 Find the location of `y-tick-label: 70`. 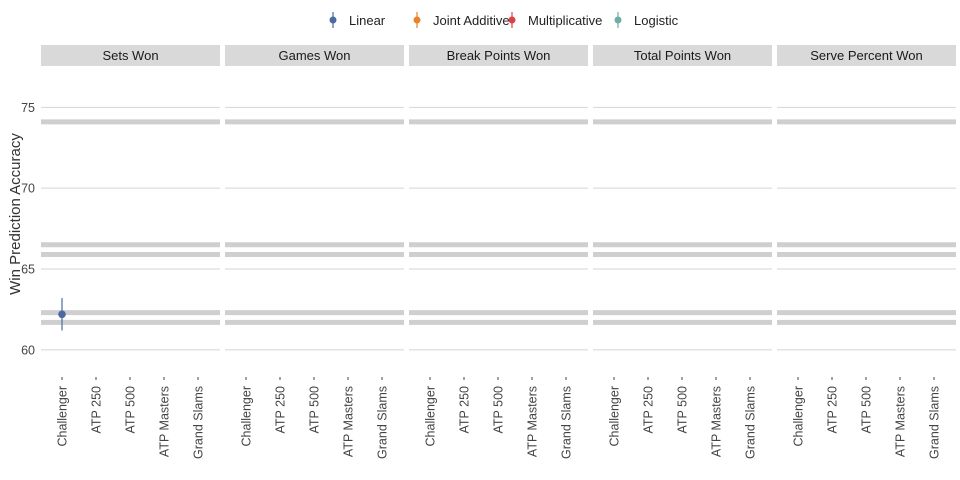

y-tick-label: 70 is located at coordinates (28, 189).